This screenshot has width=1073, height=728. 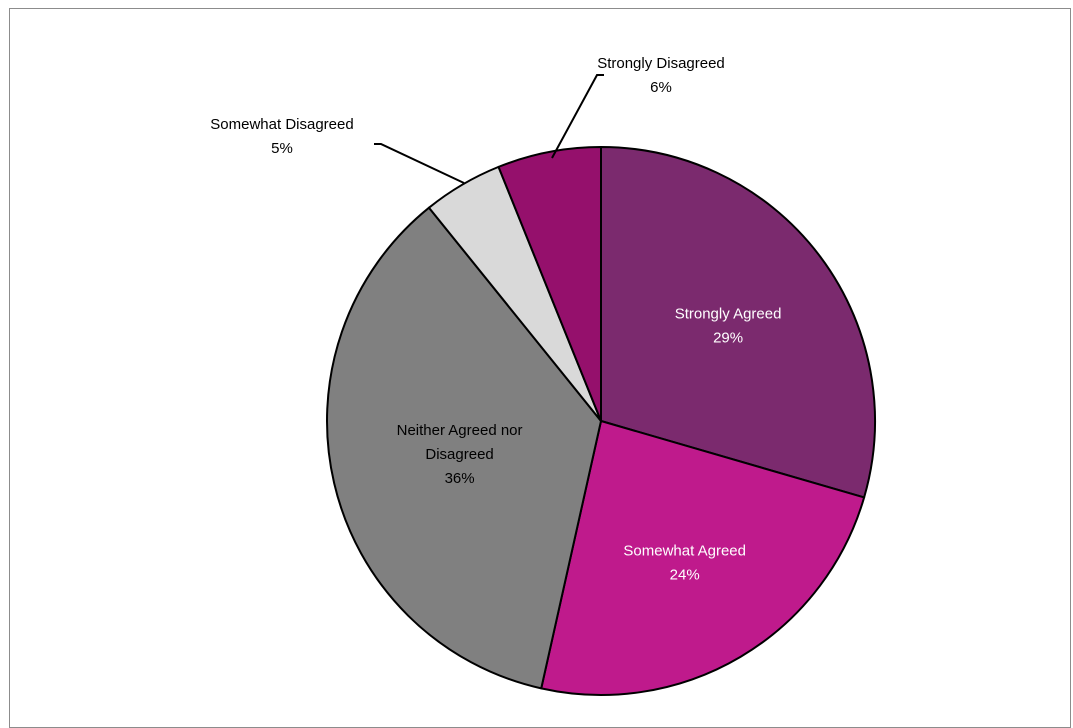 I want to click on leader-lines, so click(x=489, y=129).